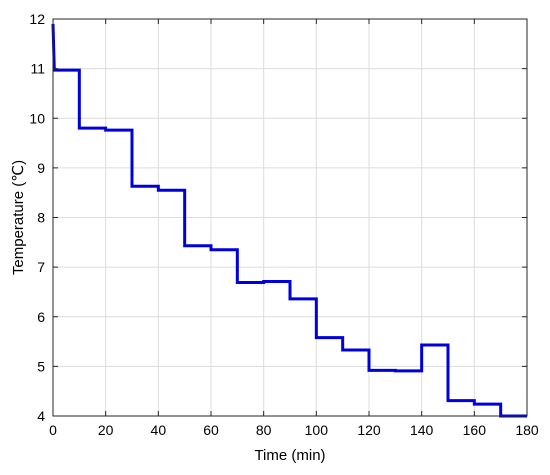 The image size is (550, 475). I want to click on x-tick-label: 60, so click(211, 430).